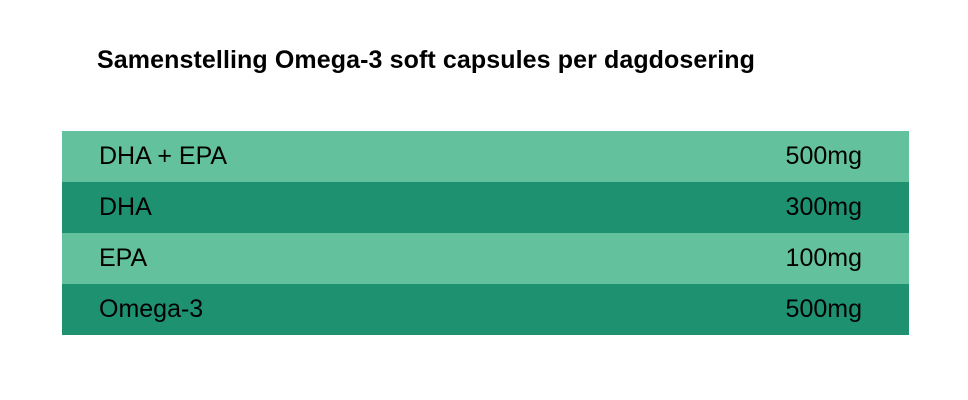 The height and width of the screenshot is (400, 968). What do you see at coordinates (485, 207) in the screenshot?
I see `table-row: DHA 300mg` at bounding box center [485, 207].